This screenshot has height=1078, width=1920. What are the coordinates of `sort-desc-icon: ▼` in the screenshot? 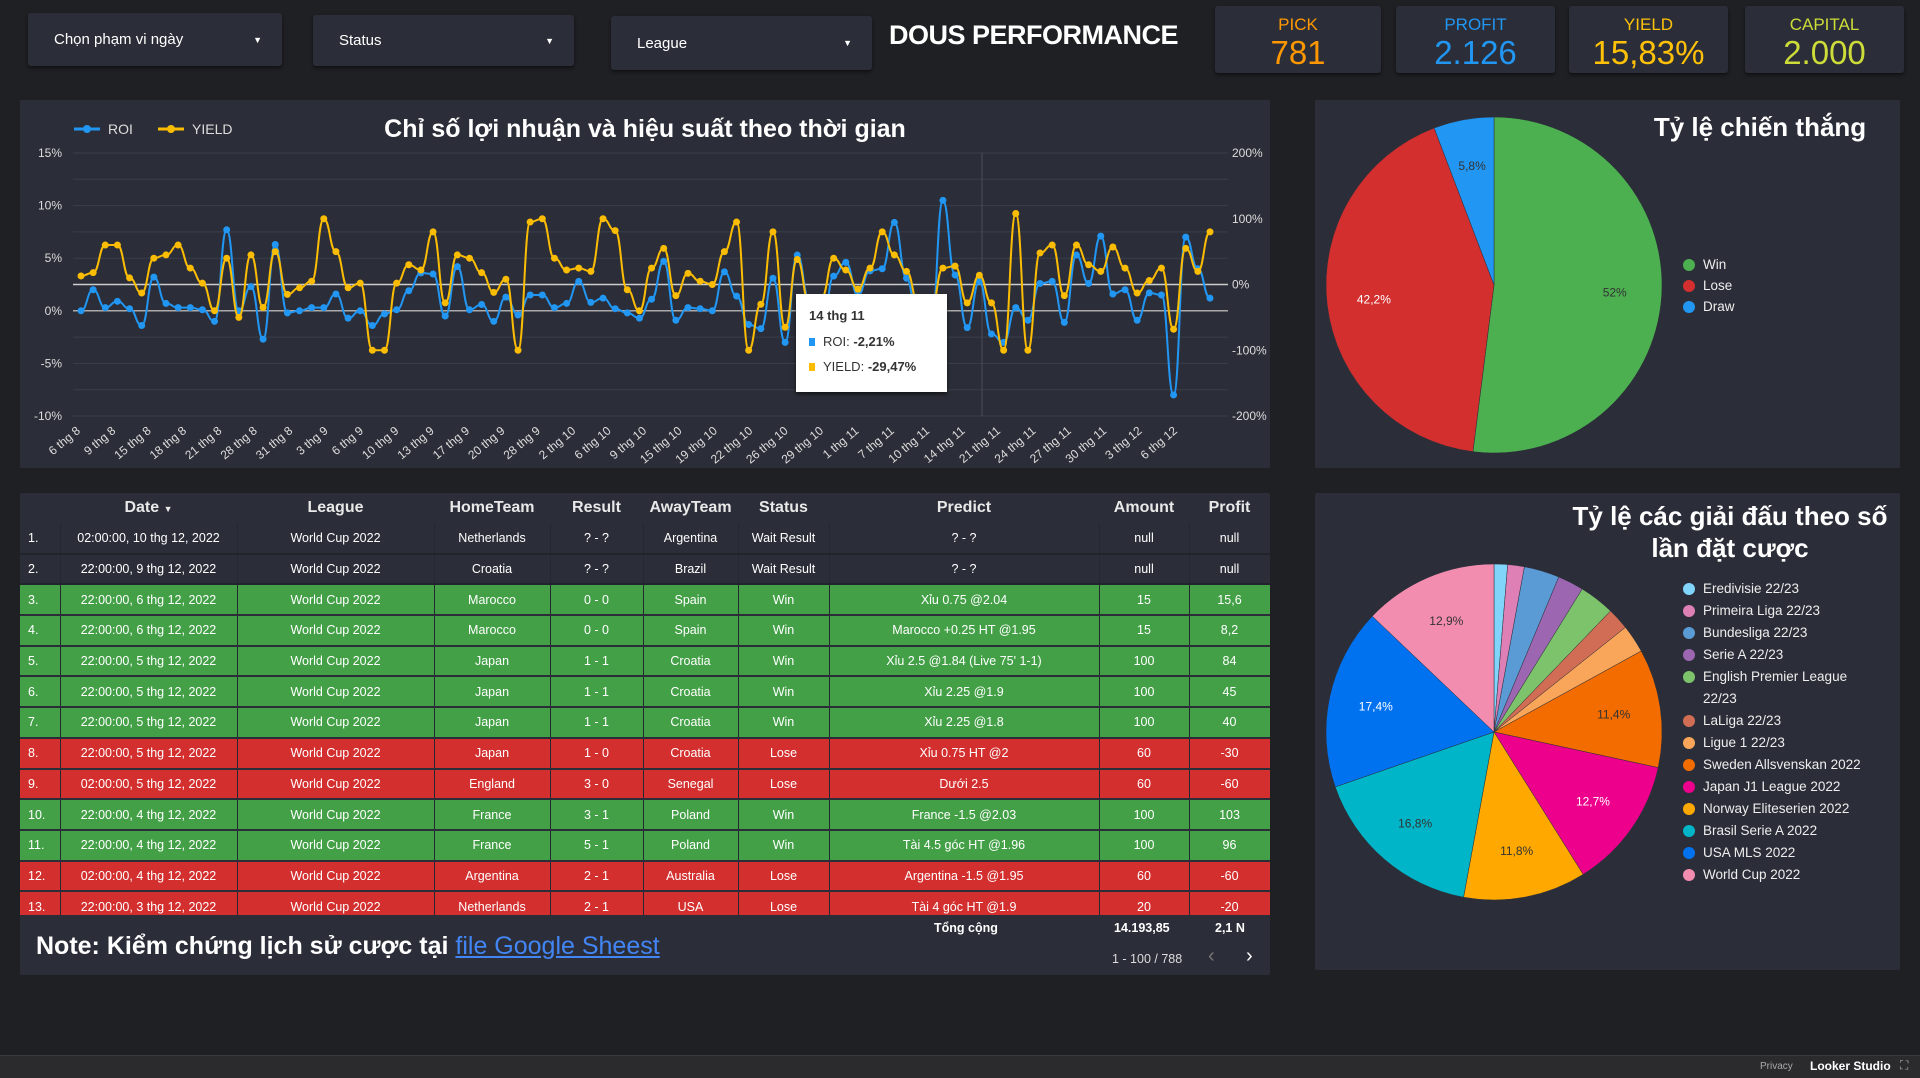 It's located at (168, 509).